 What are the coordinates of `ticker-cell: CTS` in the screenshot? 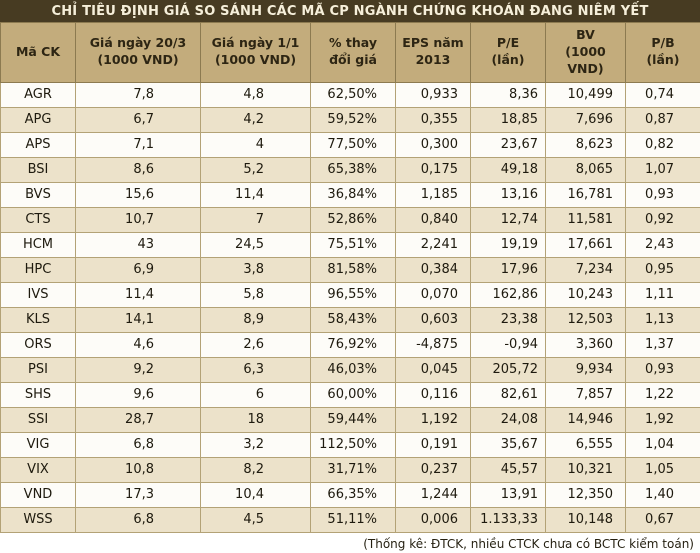 It's located at (38, 219).